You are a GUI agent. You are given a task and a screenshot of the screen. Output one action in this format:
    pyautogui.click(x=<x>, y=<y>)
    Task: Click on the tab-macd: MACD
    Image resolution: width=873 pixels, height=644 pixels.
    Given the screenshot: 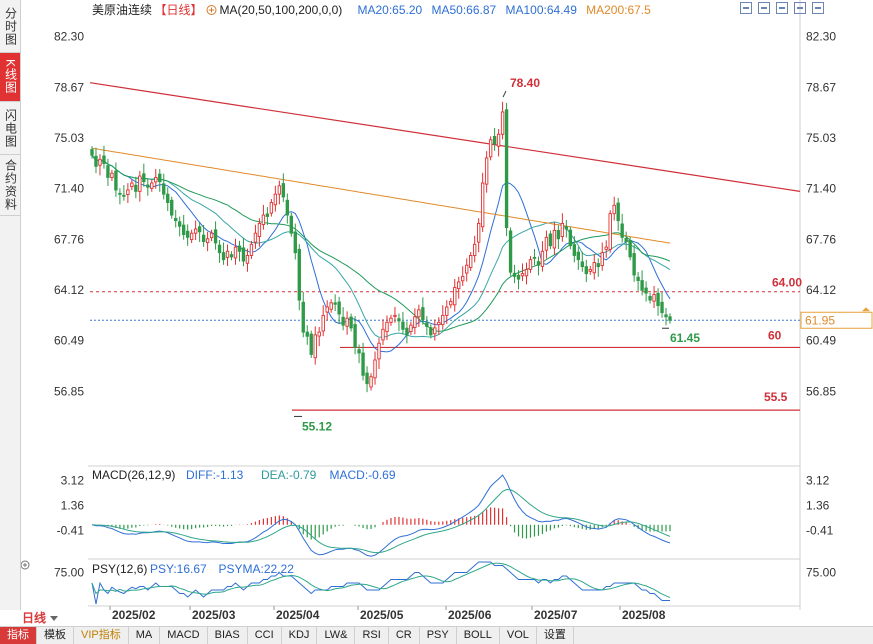 What is the action you would take?
    pyautogui.click(x=184, y=635)
    